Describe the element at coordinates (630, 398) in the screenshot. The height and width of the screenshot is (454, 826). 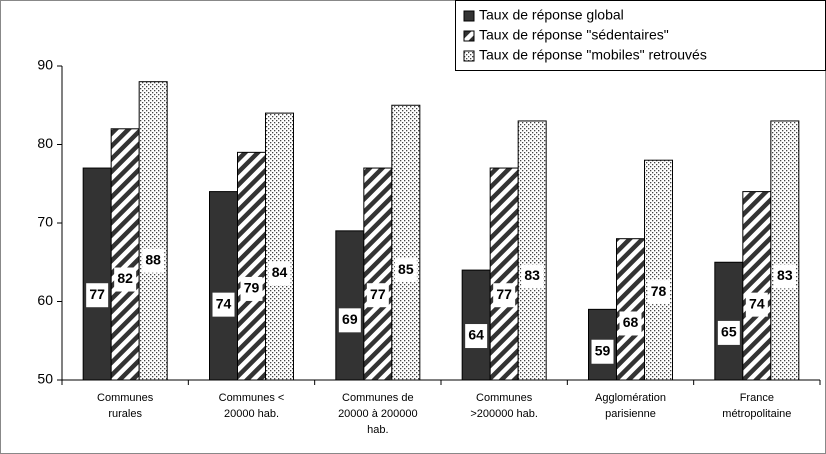
I see `x-tick-label-line: Agglomération` at that location.